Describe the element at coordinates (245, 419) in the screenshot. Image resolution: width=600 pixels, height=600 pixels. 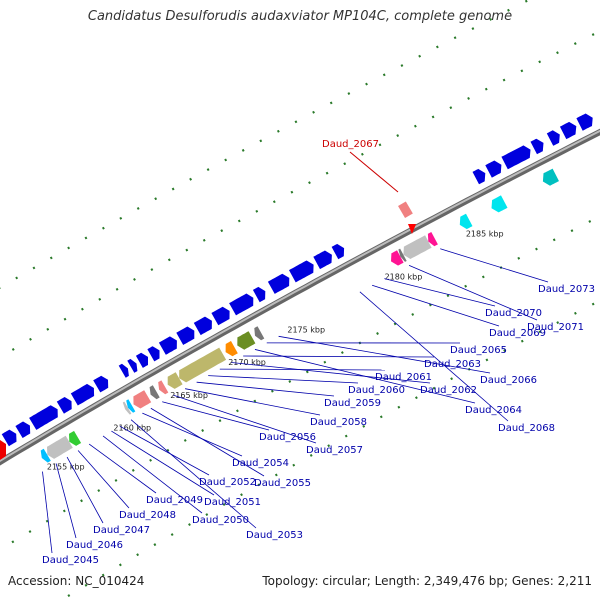
I see `leader-Daud_2057` at that location.